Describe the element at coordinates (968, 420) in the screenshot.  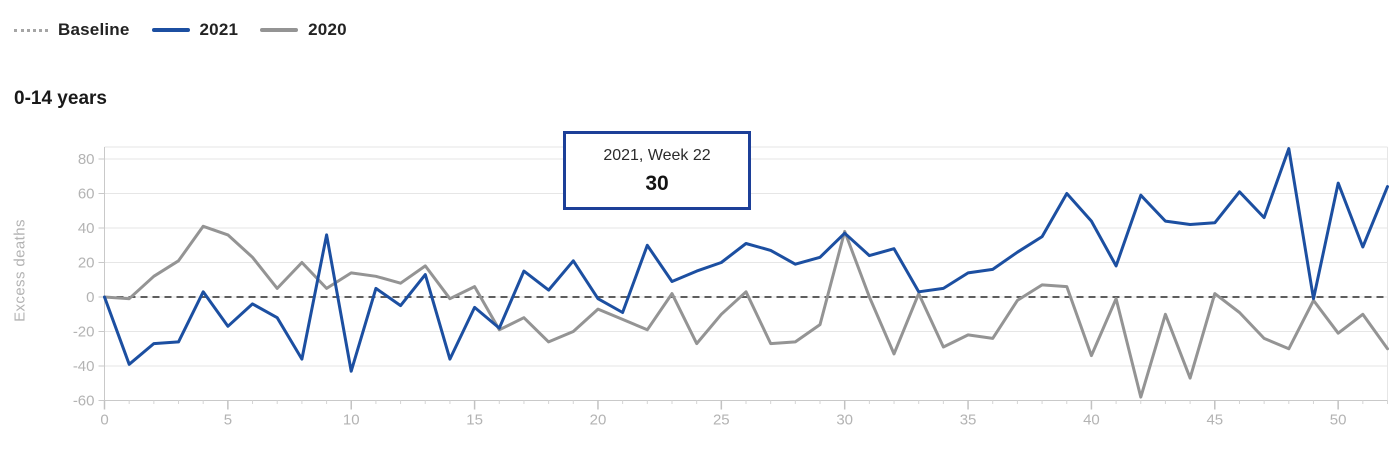
I see `x-tick-label-35: 35` at that location.